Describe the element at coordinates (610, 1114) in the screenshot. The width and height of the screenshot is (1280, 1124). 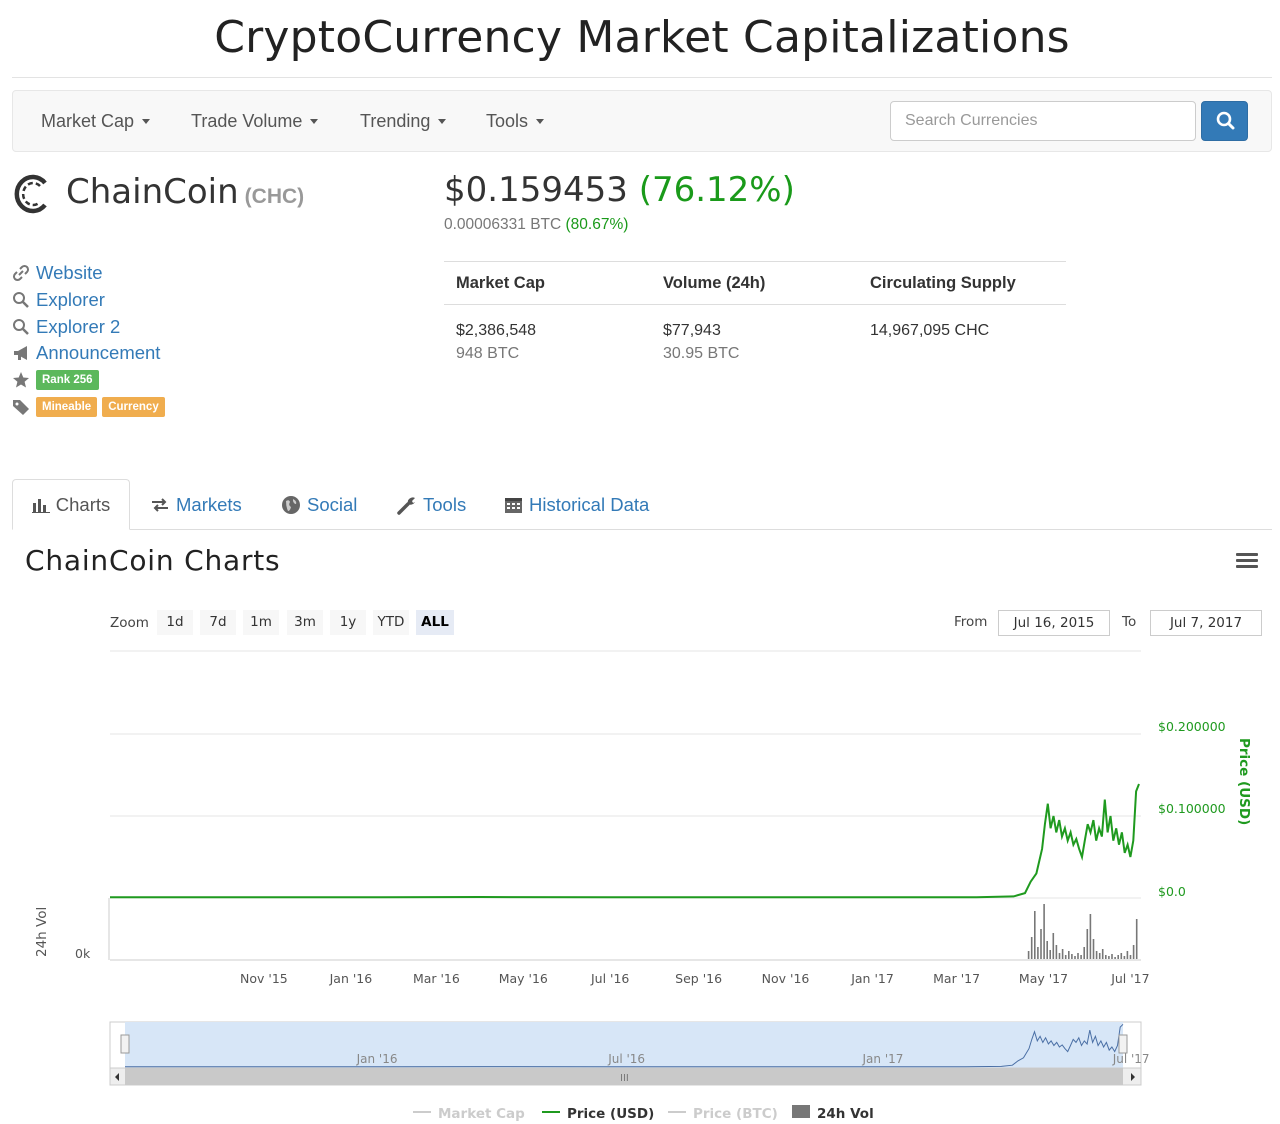
I see `legend-label: Price (USD)` at that location.